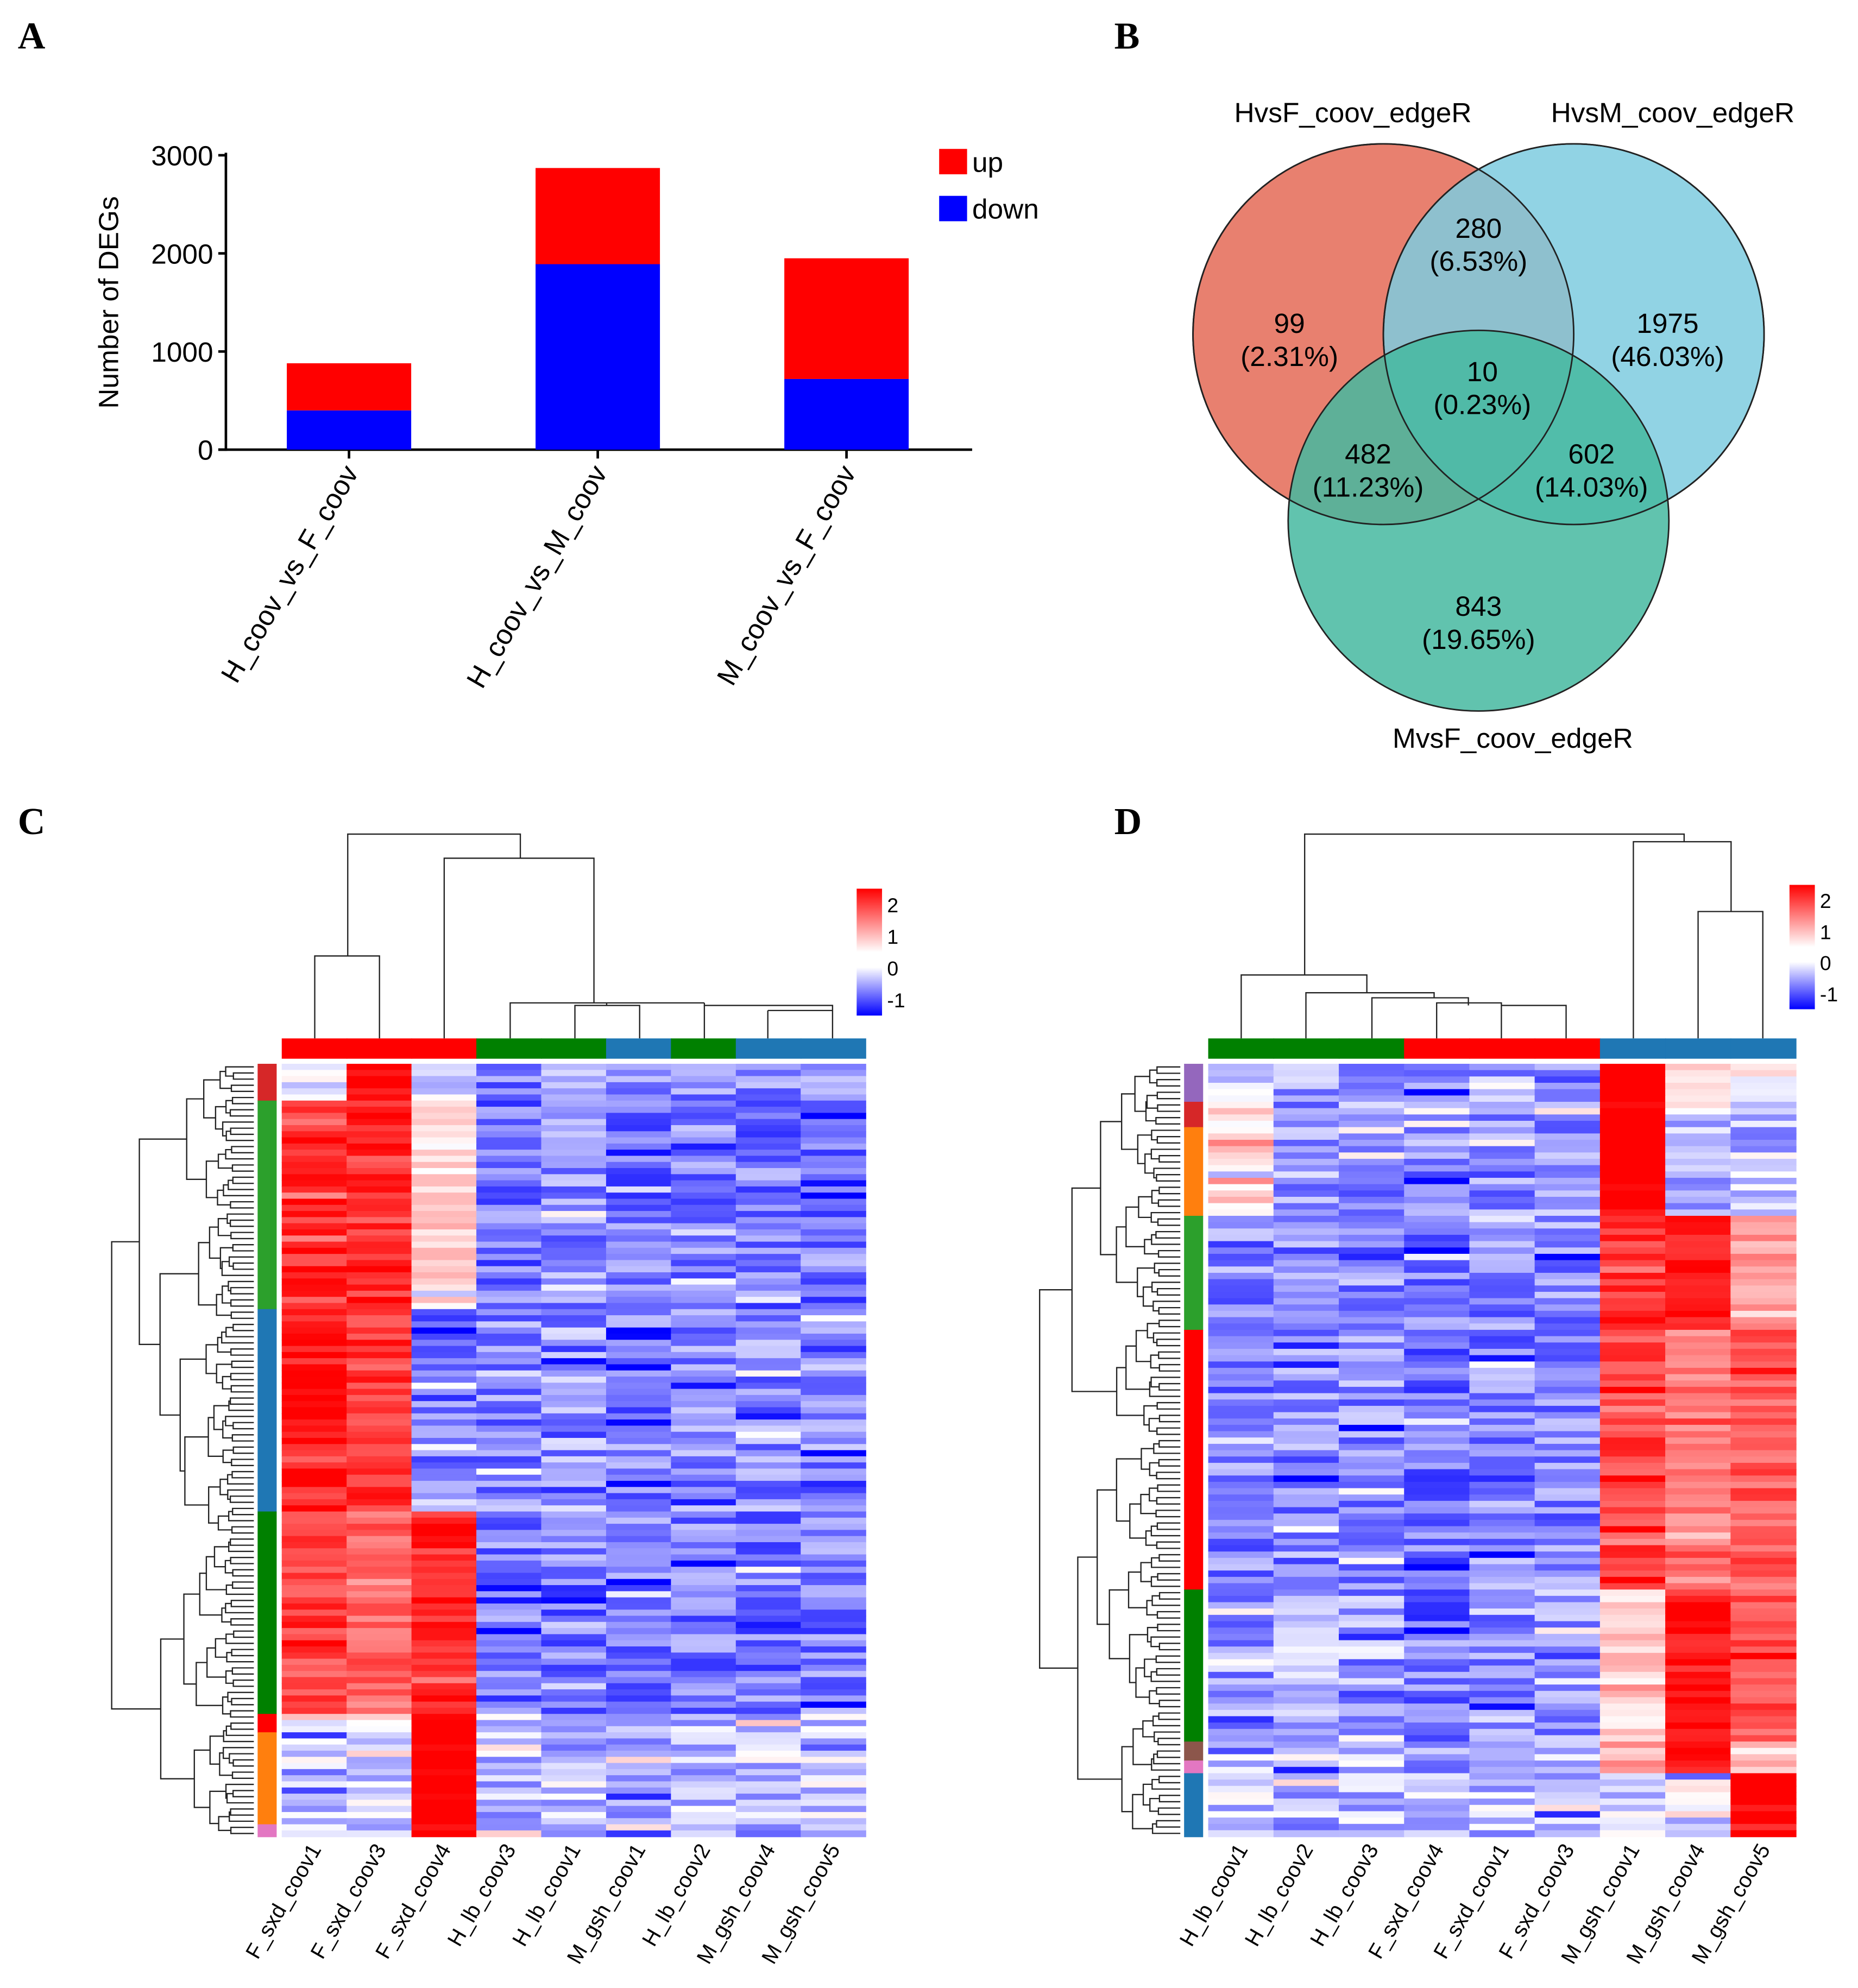 The image size is (1858, 1988). Describe the element at coordinates (1478, 639) in the screenshot. I see `venn-region-pct: (19.65%)` at that location.